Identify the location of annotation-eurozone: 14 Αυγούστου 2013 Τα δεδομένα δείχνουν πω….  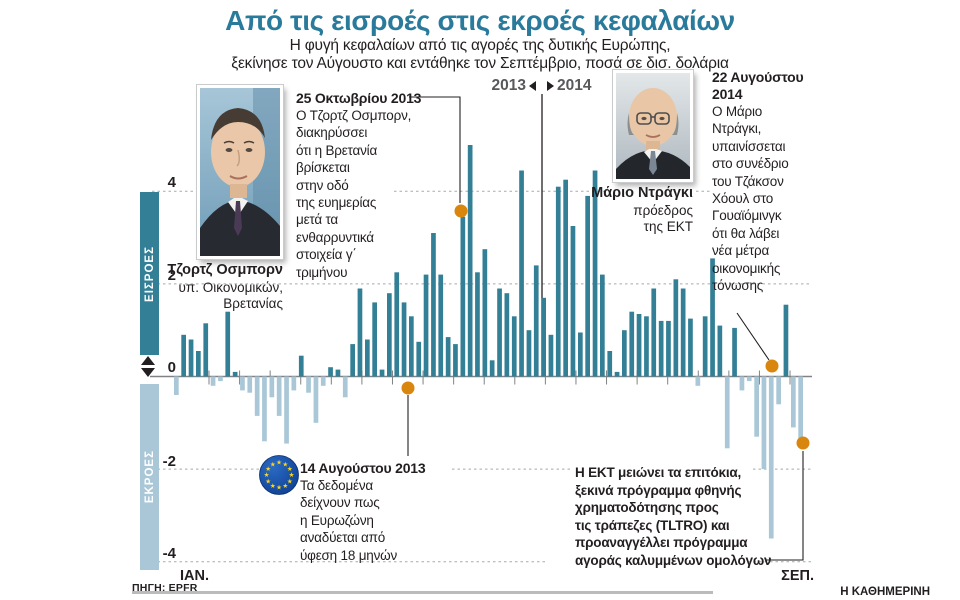
(363, 512).